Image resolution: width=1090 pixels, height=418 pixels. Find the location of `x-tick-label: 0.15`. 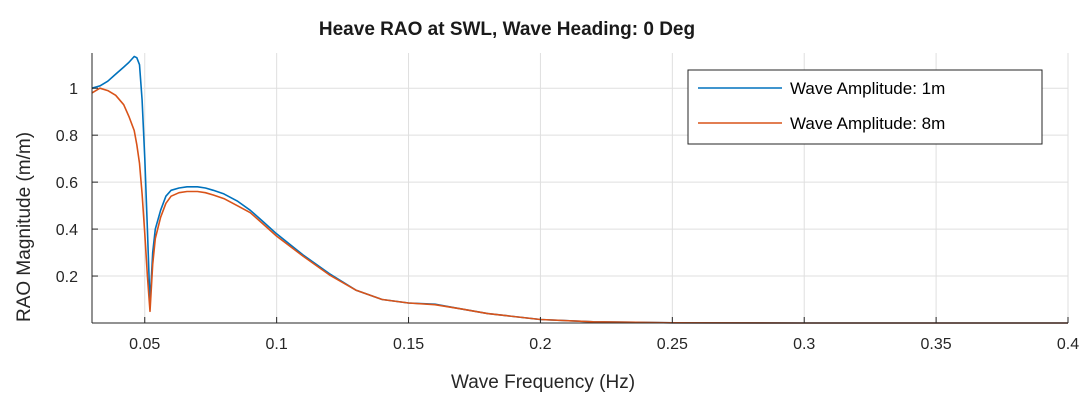

x-tick-label: 0.15 is located at coordinates (408, 344).